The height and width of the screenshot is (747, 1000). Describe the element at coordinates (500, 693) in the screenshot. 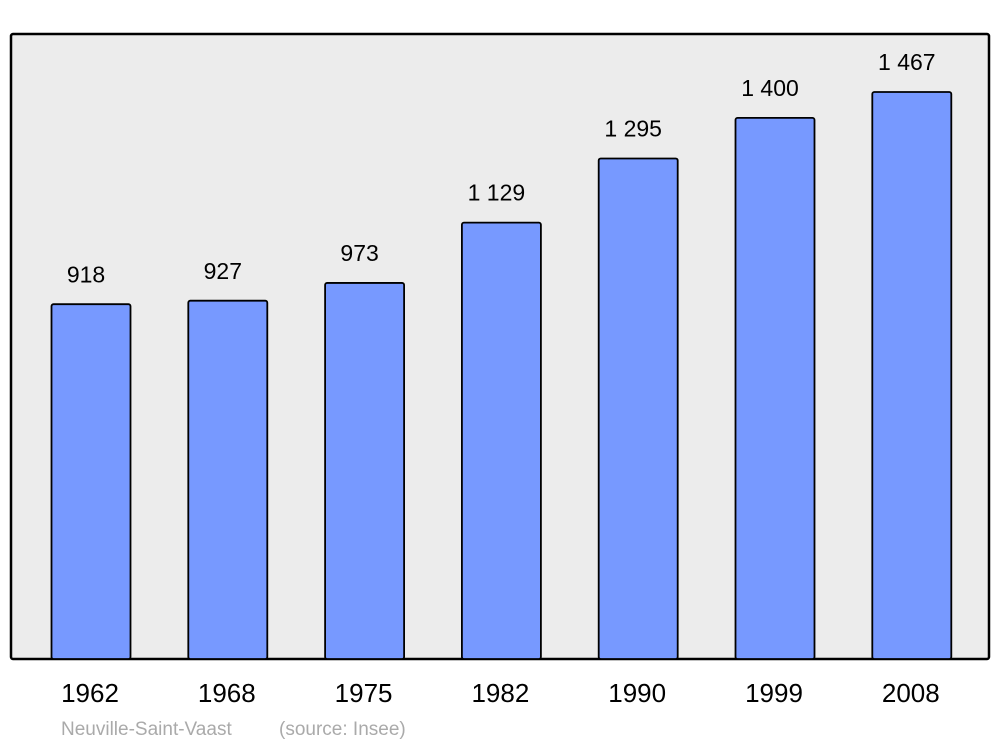

I see `x-tick-label: 1982` at that location.